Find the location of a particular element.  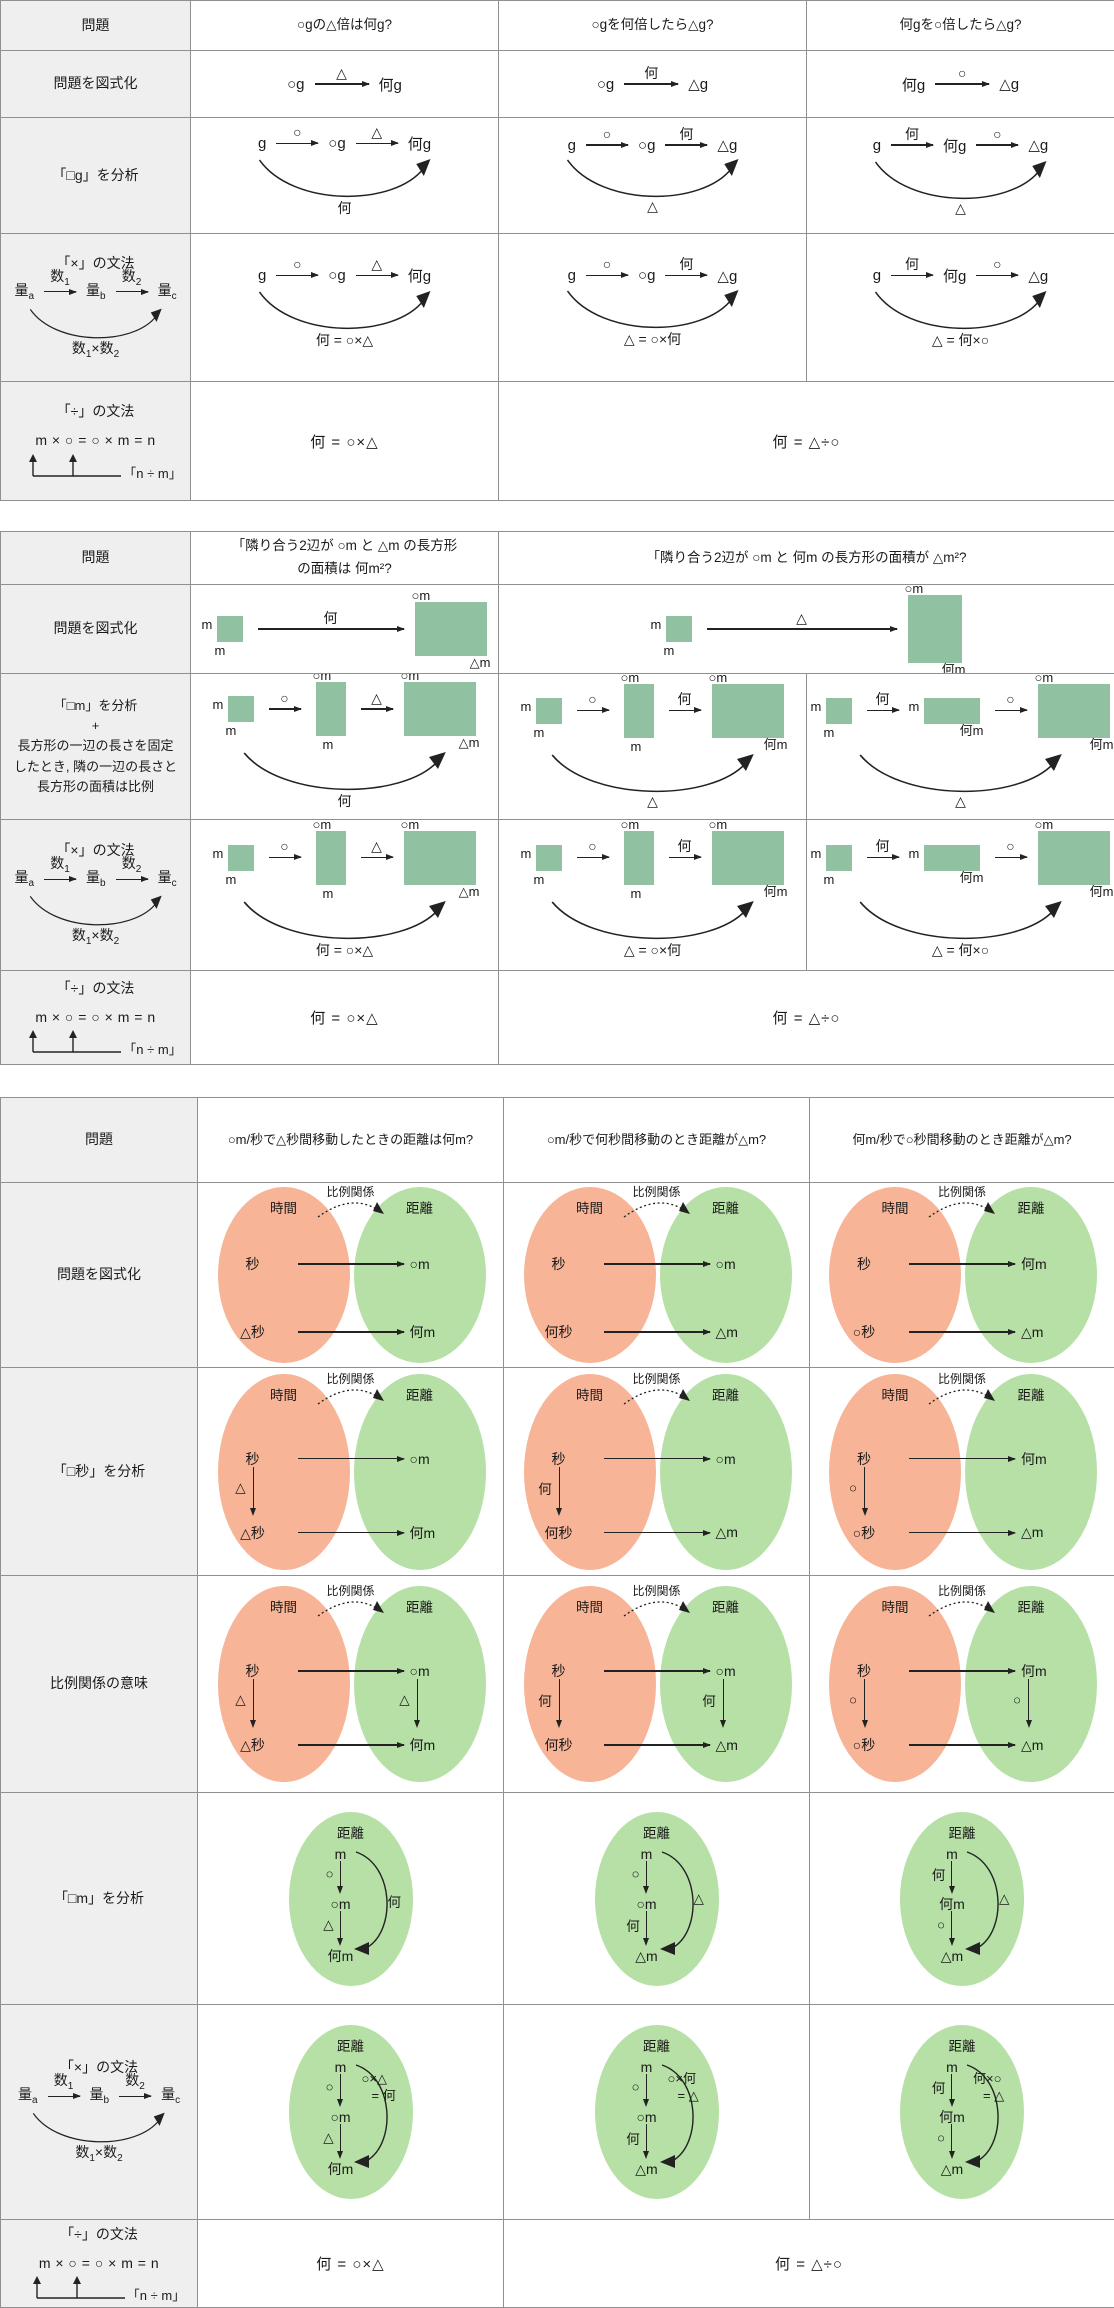

row-label: 問題 is located at coordinates (99, 1139).